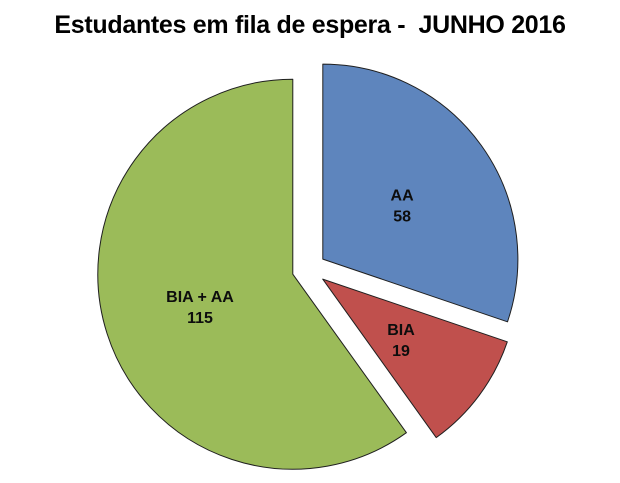 Image resolution: width=620 pixels, height=483 pixels. I want to click on slice-label-bia-aa: BIA + AA 115, so click(200, 308).